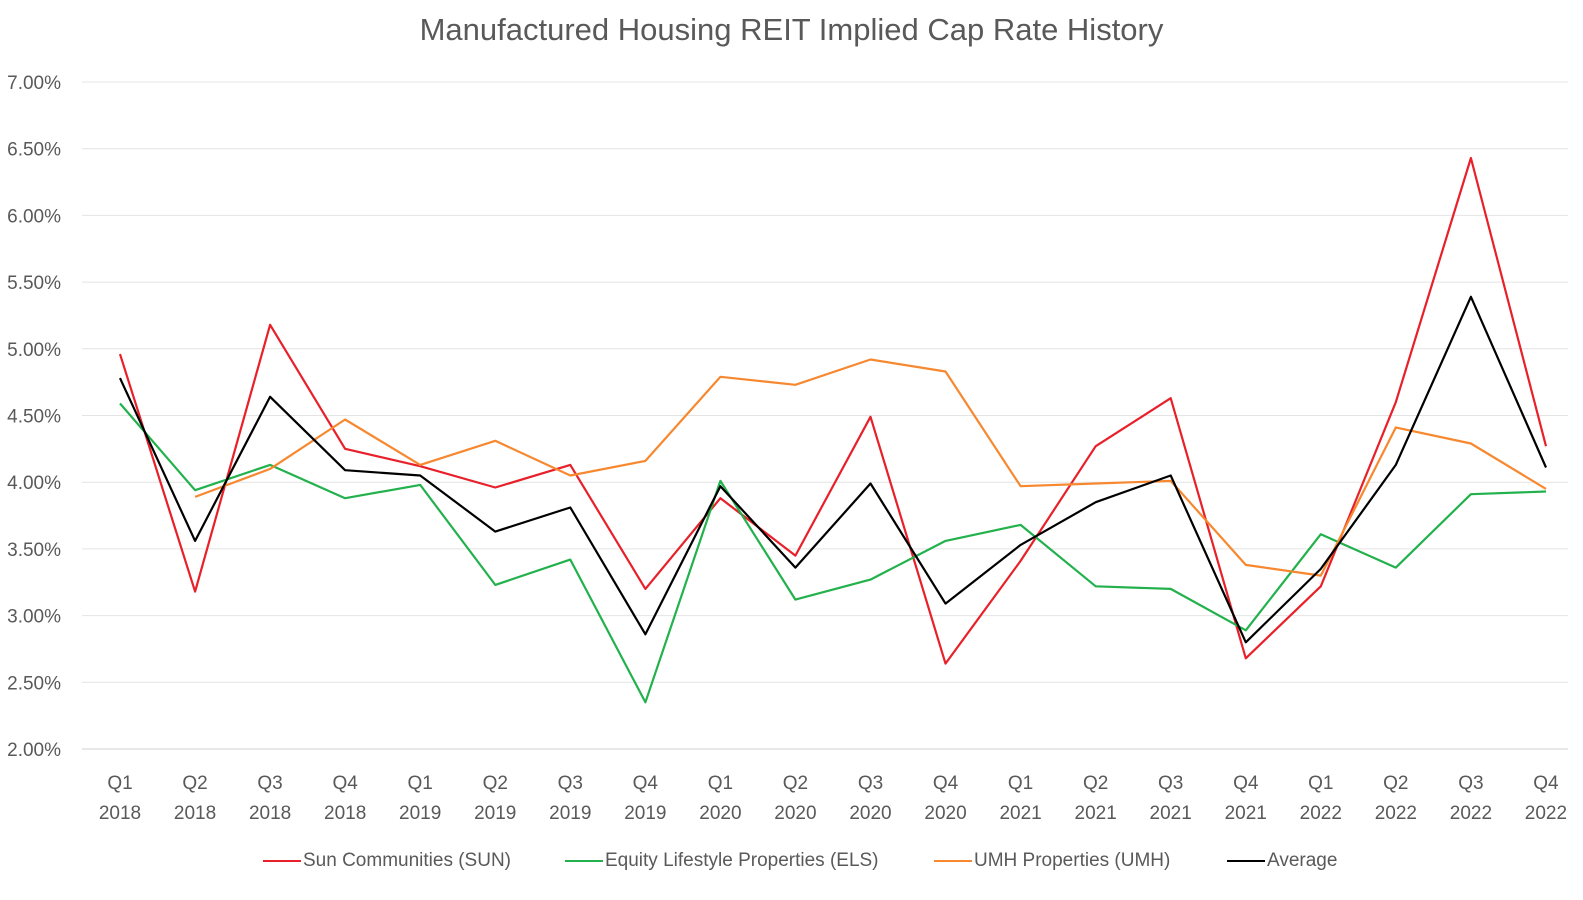  Describe the element at coordinates (34, 750) in the screenshot. I see `y-tick-label: 2.00%` at that location.